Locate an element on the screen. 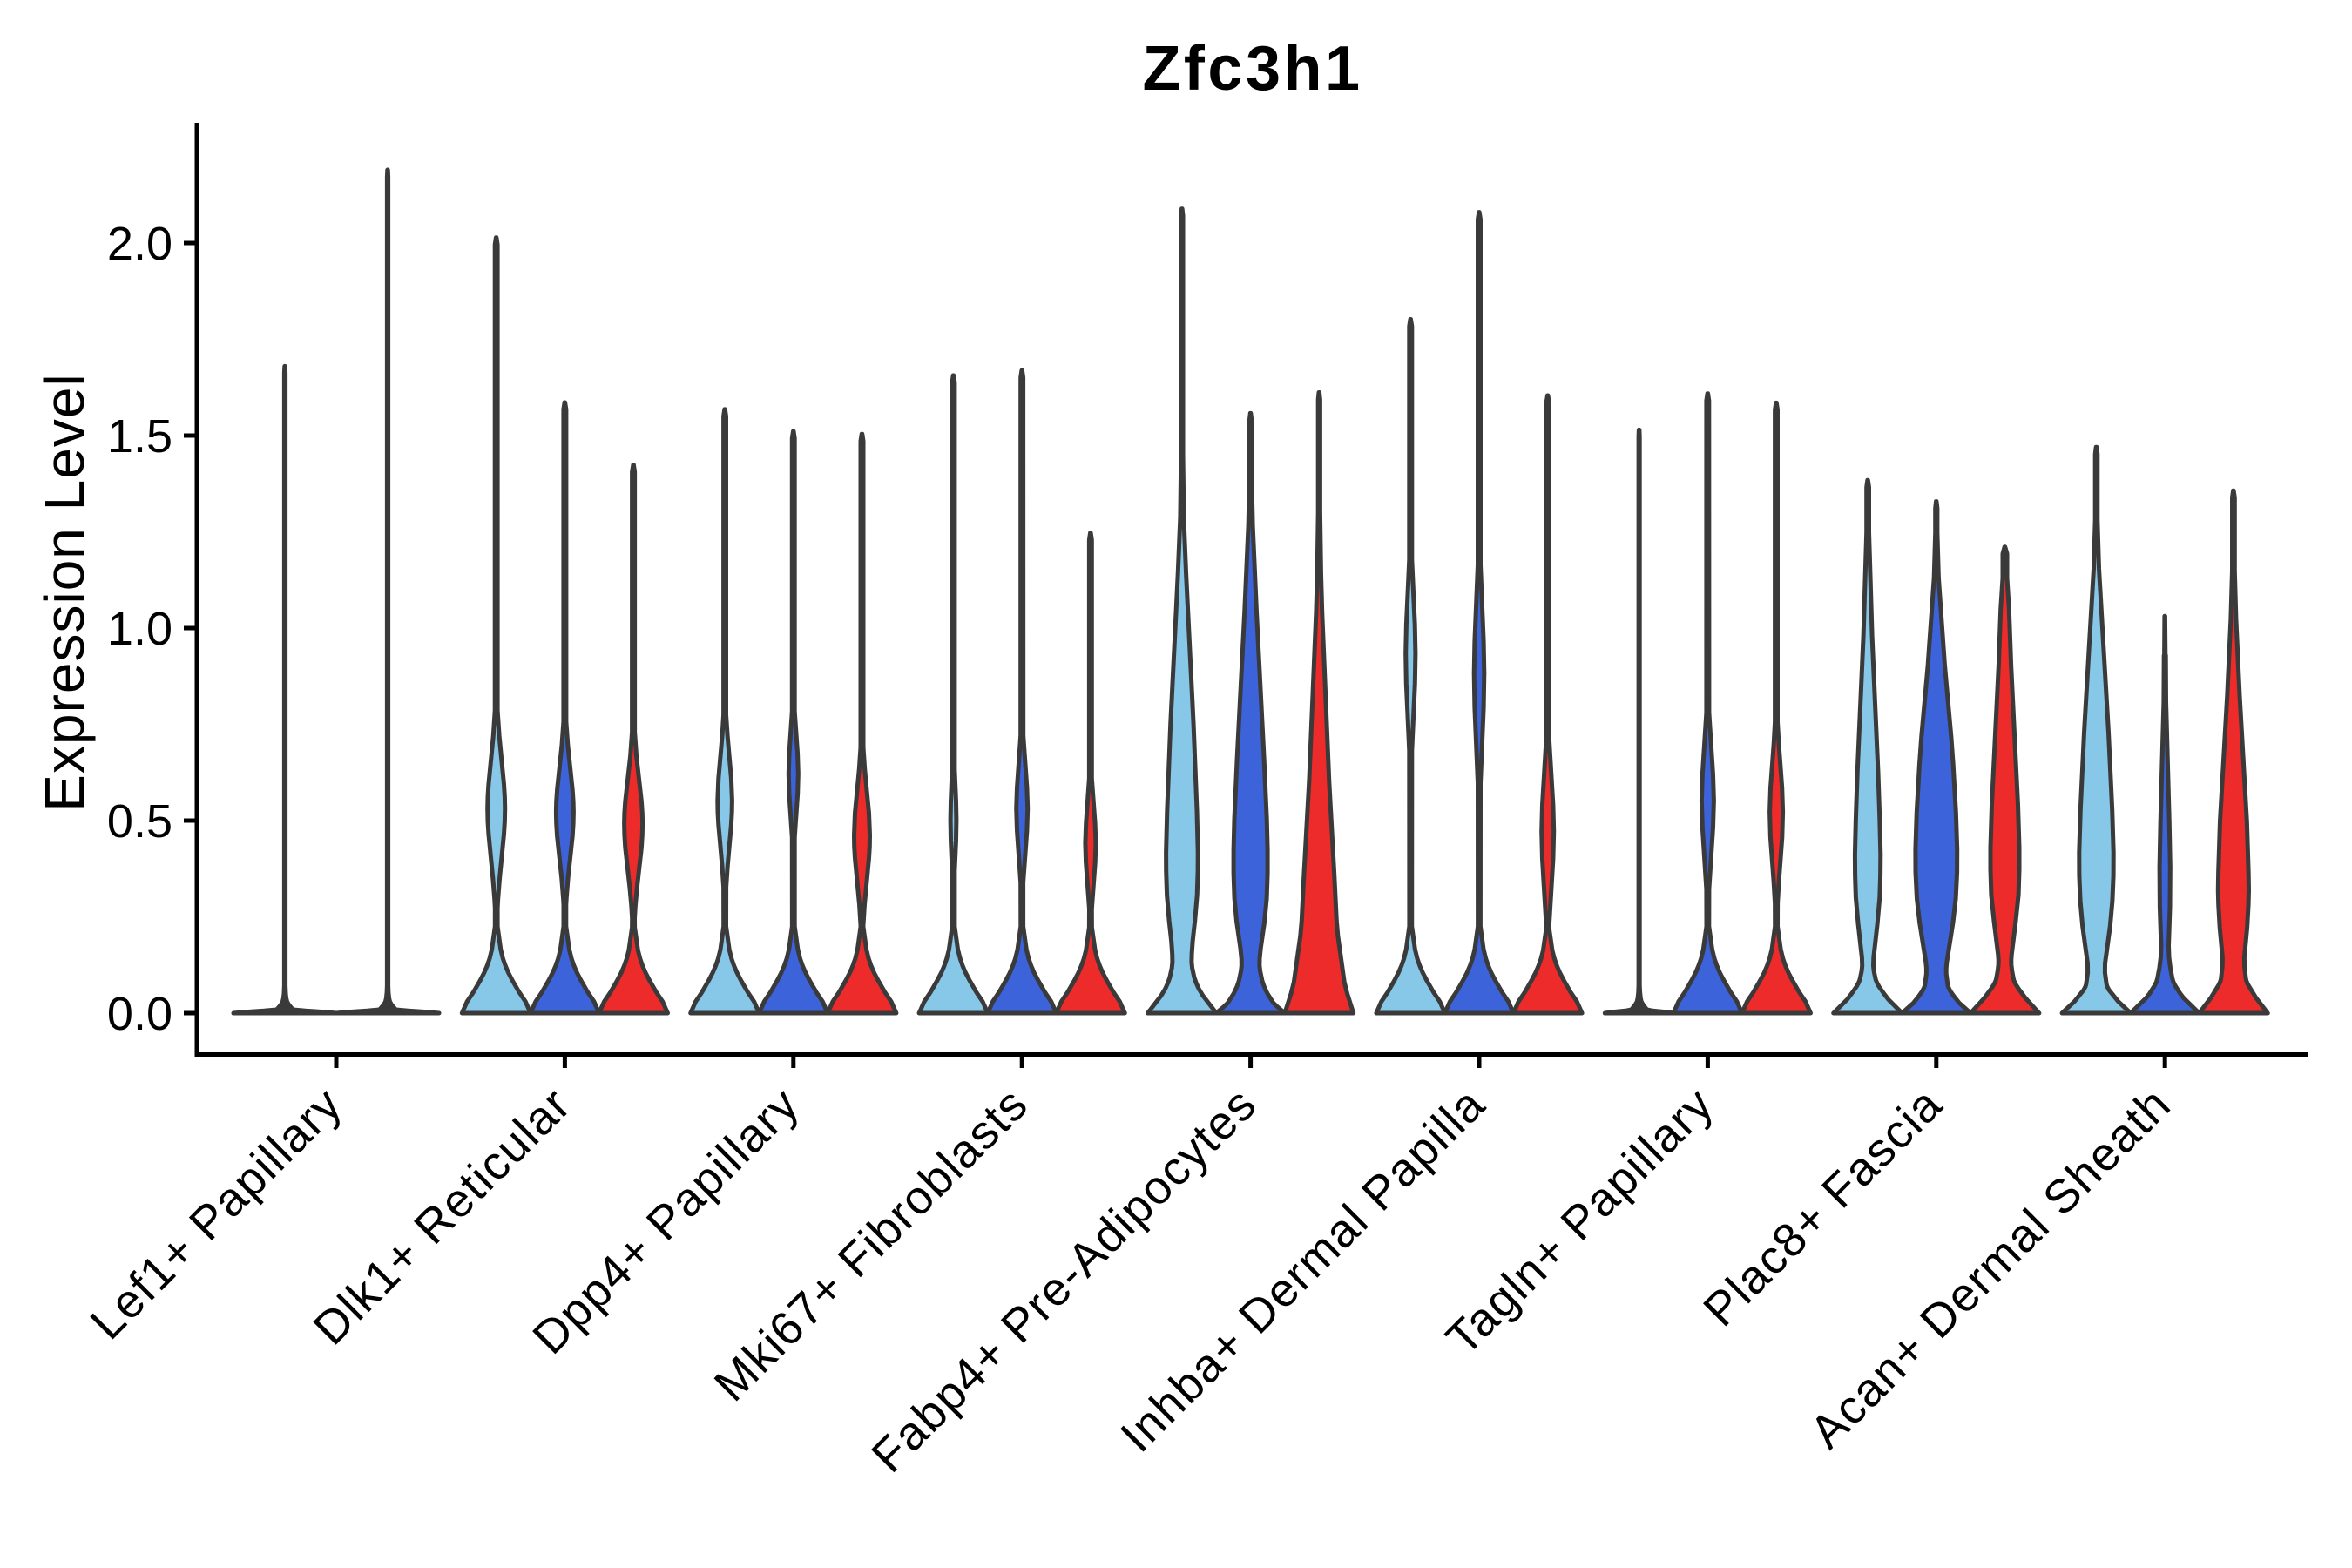  svg-text: 1.0 is located at coordinates (139, 629).